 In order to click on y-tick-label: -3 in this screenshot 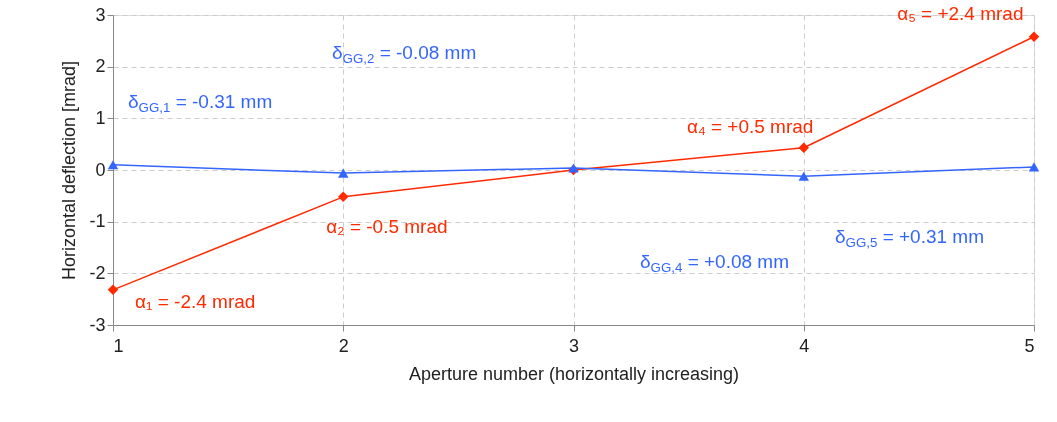, I will do `click(97, 324)`.